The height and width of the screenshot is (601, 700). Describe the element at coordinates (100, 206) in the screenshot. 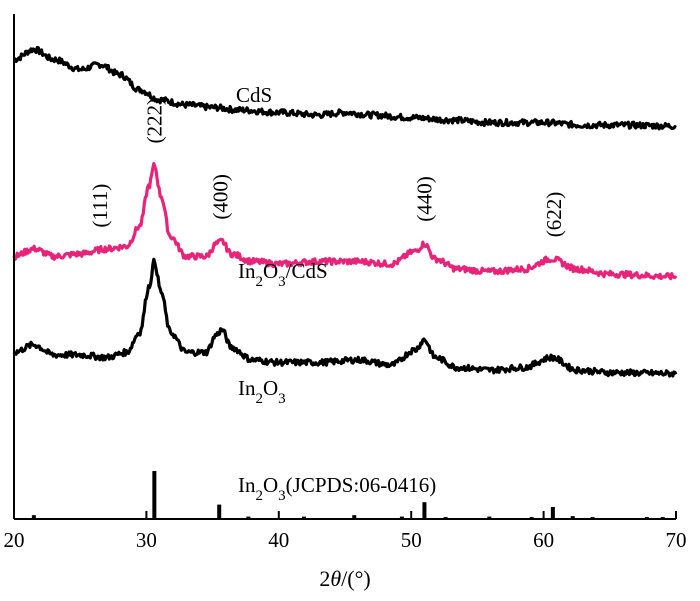

I see `peak-label: (111)` at that location.